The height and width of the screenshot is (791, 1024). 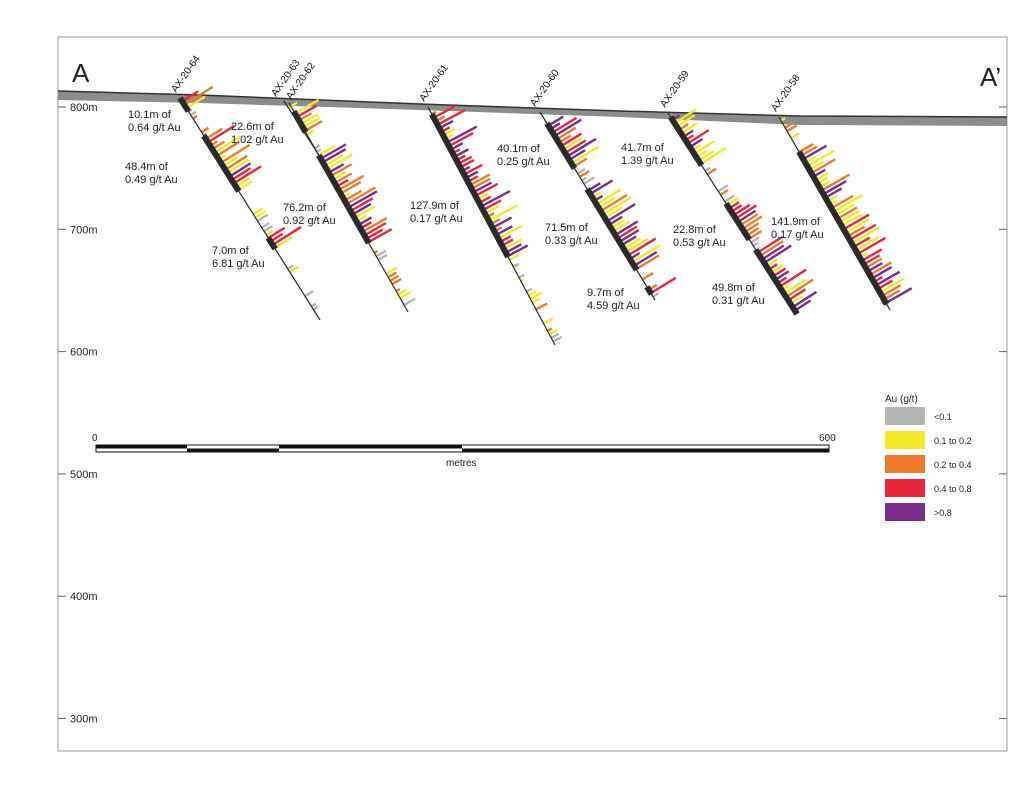 I want to click on scale-bar-start-label: 0, so click(x=95, y=438).